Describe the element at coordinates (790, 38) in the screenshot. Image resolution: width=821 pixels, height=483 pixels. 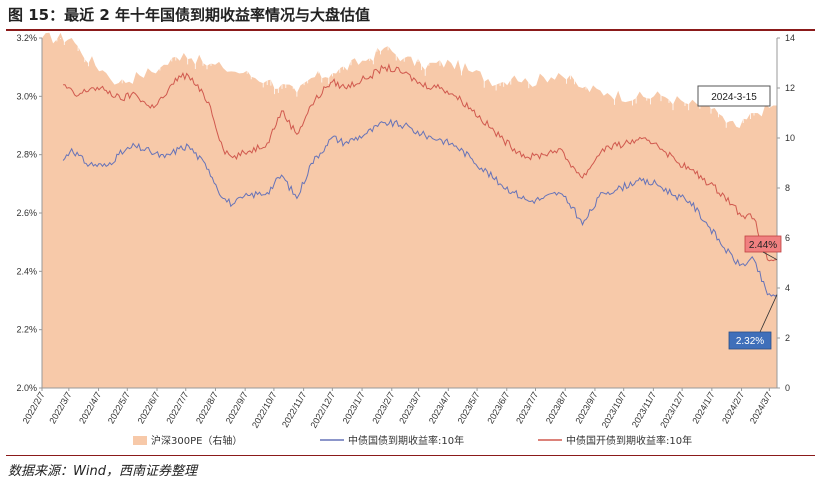
I see `right-tick-label: 14` at that location.